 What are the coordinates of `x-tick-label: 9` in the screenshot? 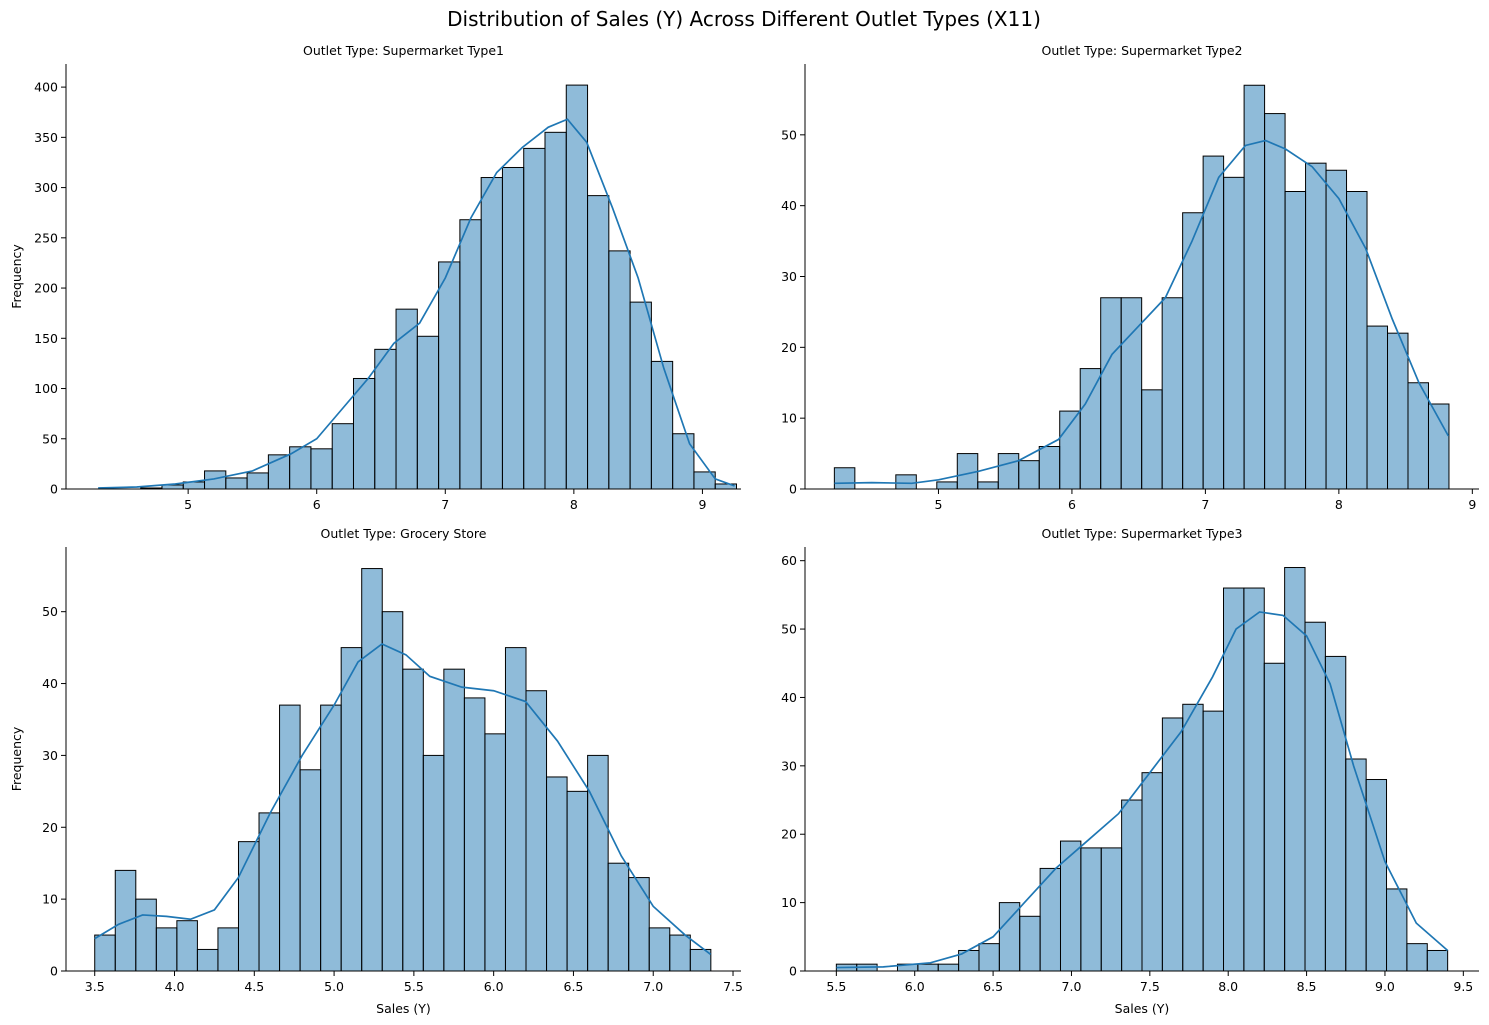 It's located at (1472, 504).